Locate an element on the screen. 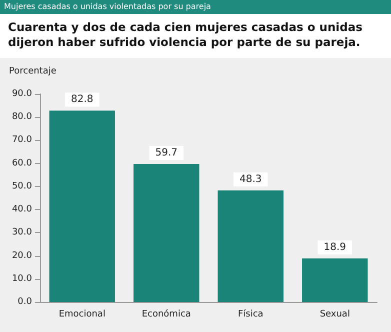  x-tick-label: Sexual is located at coordinates (335, 315).